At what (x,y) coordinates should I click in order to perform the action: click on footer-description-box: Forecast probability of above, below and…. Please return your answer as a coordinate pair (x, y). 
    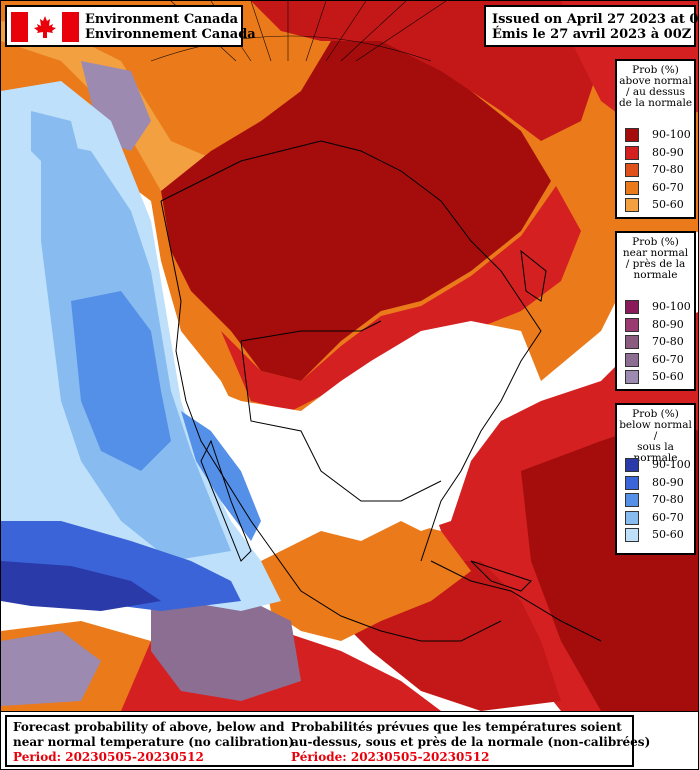
    Looking at the image, I should click on (327, 741).